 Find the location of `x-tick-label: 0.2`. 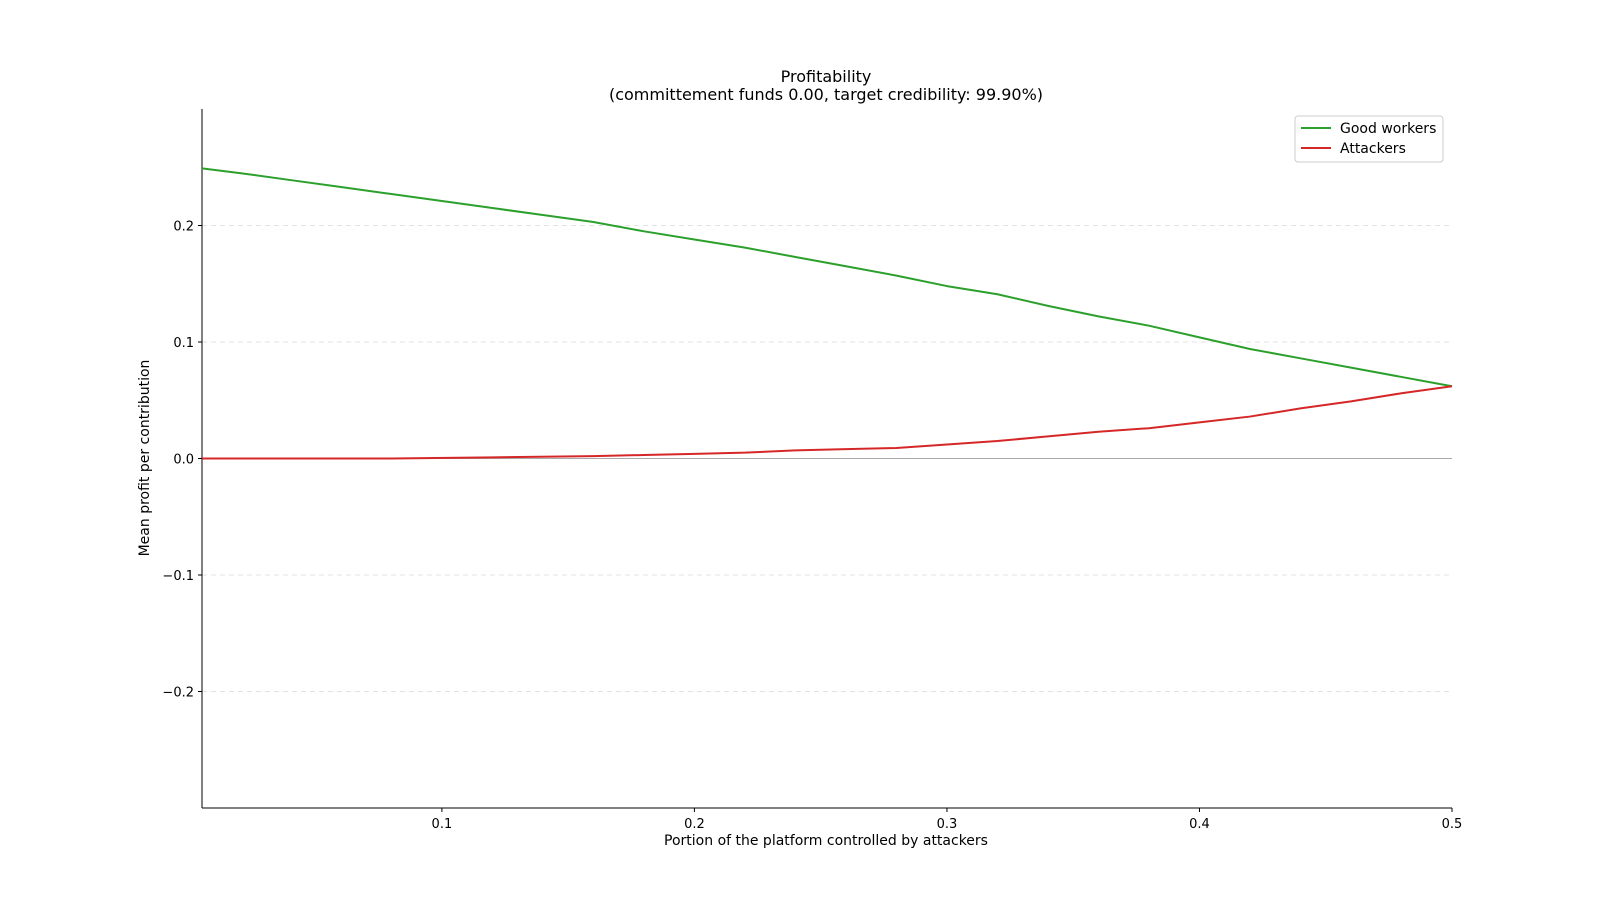

x-tick-label: 0.2 is located at coordinates (694, 824).